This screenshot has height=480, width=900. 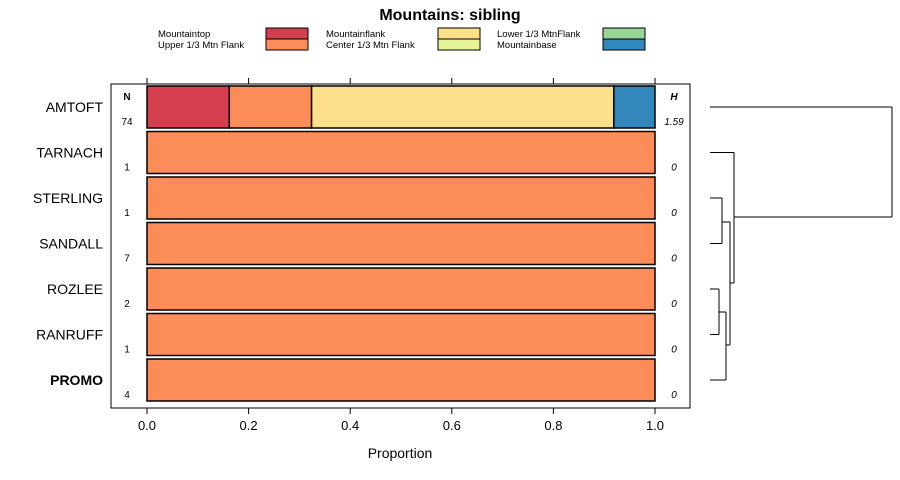 I want to click on x-tick-label-2: 0.4, so click(x=350, y=425).